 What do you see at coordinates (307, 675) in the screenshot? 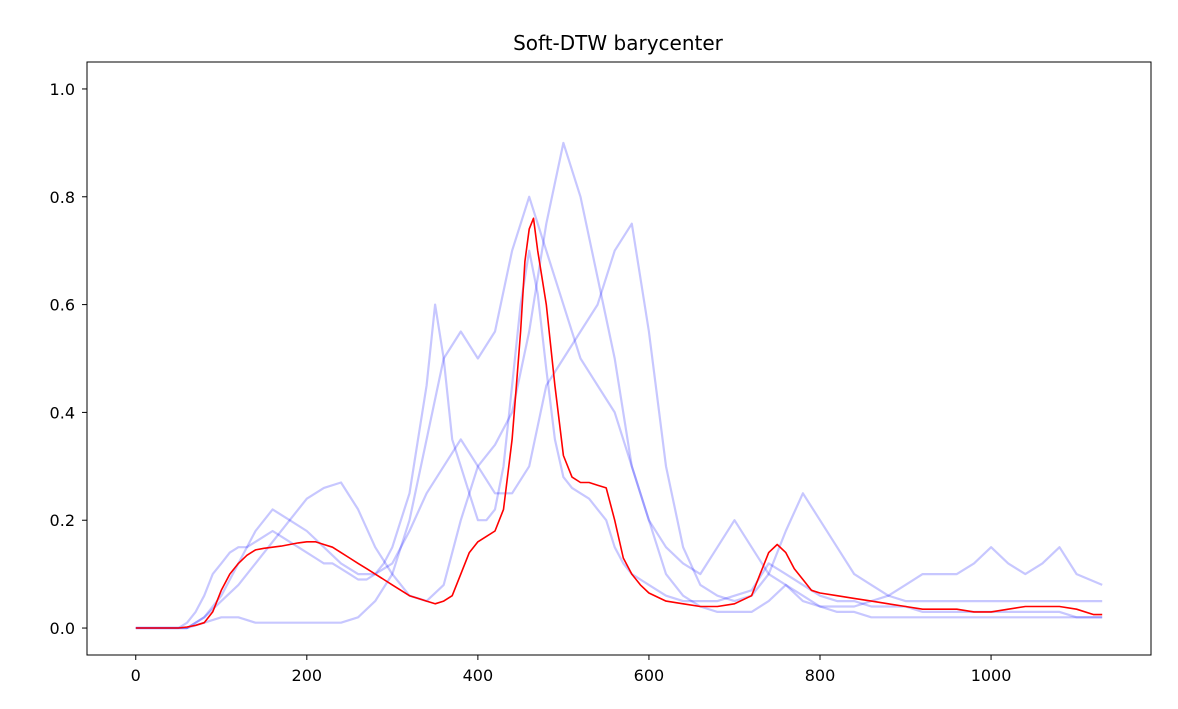
I see `x-tick-label: 200` at bounding box center [307, 675].